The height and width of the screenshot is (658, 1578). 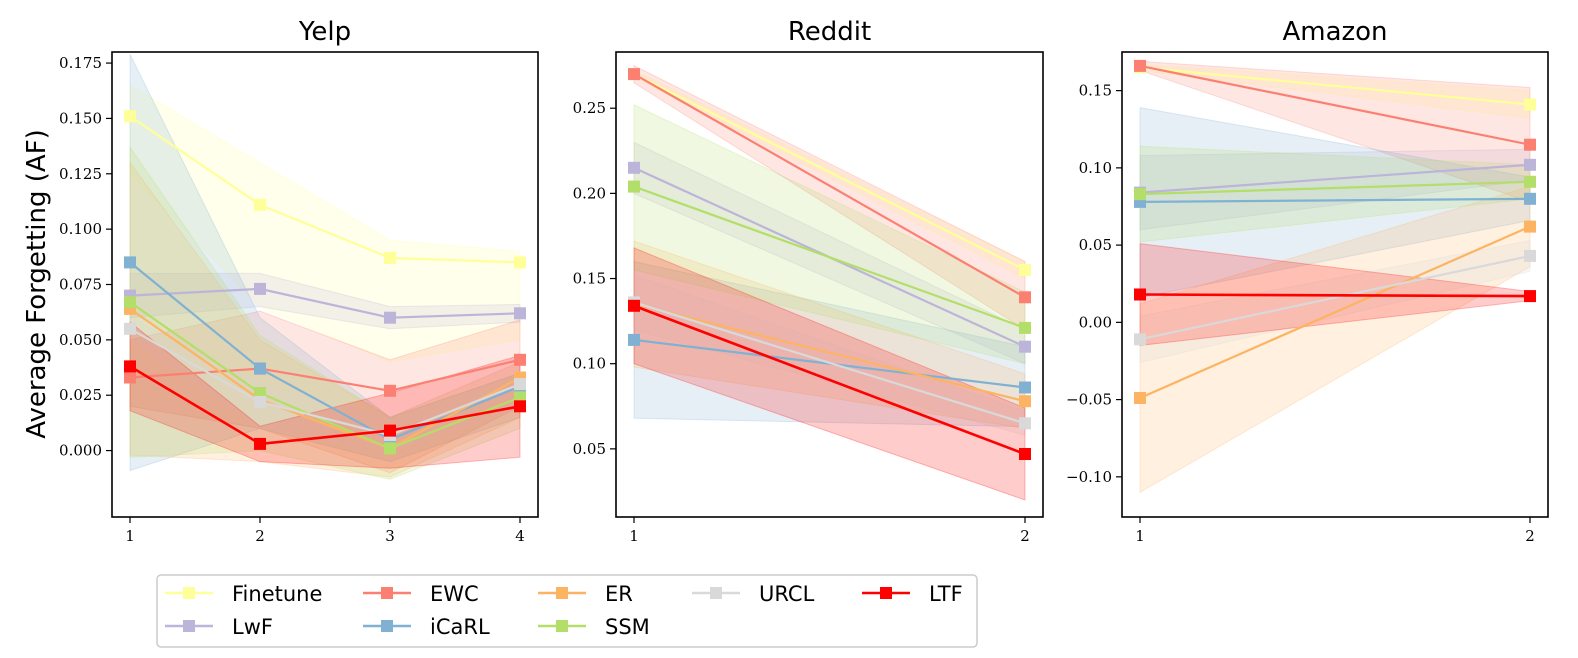 What do you see at coordinates (189, 593) in the screenshot?
I see `legend-marker-finetune` at bounding box center [189, 593].